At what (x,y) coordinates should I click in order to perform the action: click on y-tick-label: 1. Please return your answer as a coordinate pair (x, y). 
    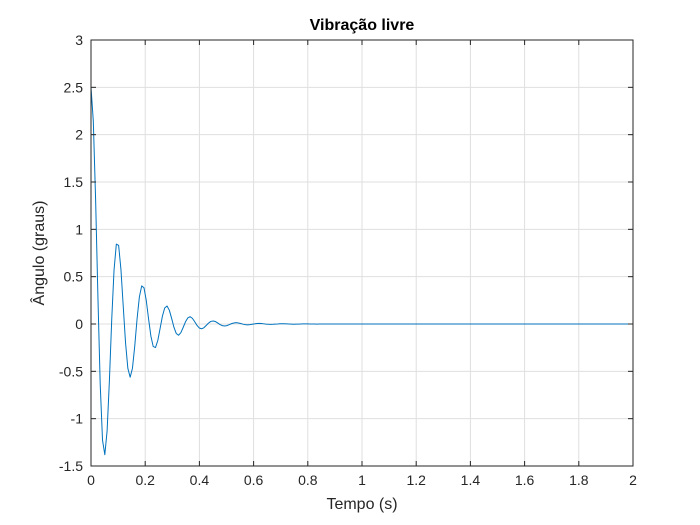
    Looking at the image, I should click on (79, 229).